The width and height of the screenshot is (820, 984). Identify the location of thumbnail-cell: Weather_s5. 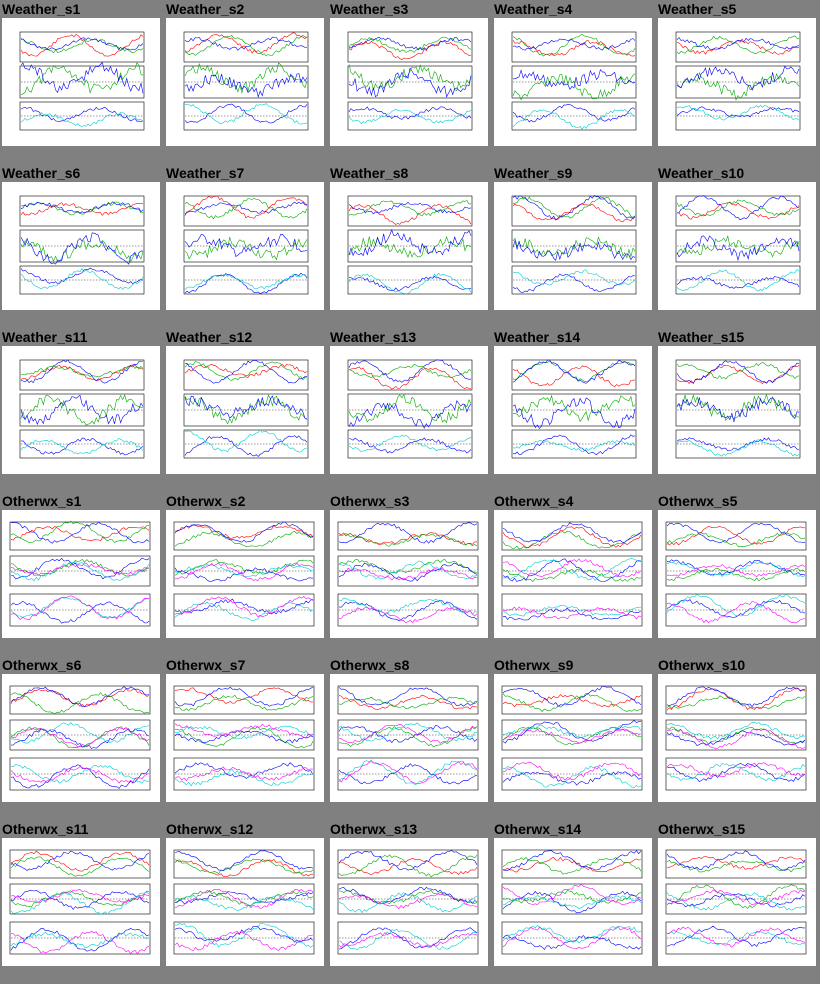
(738, 82).